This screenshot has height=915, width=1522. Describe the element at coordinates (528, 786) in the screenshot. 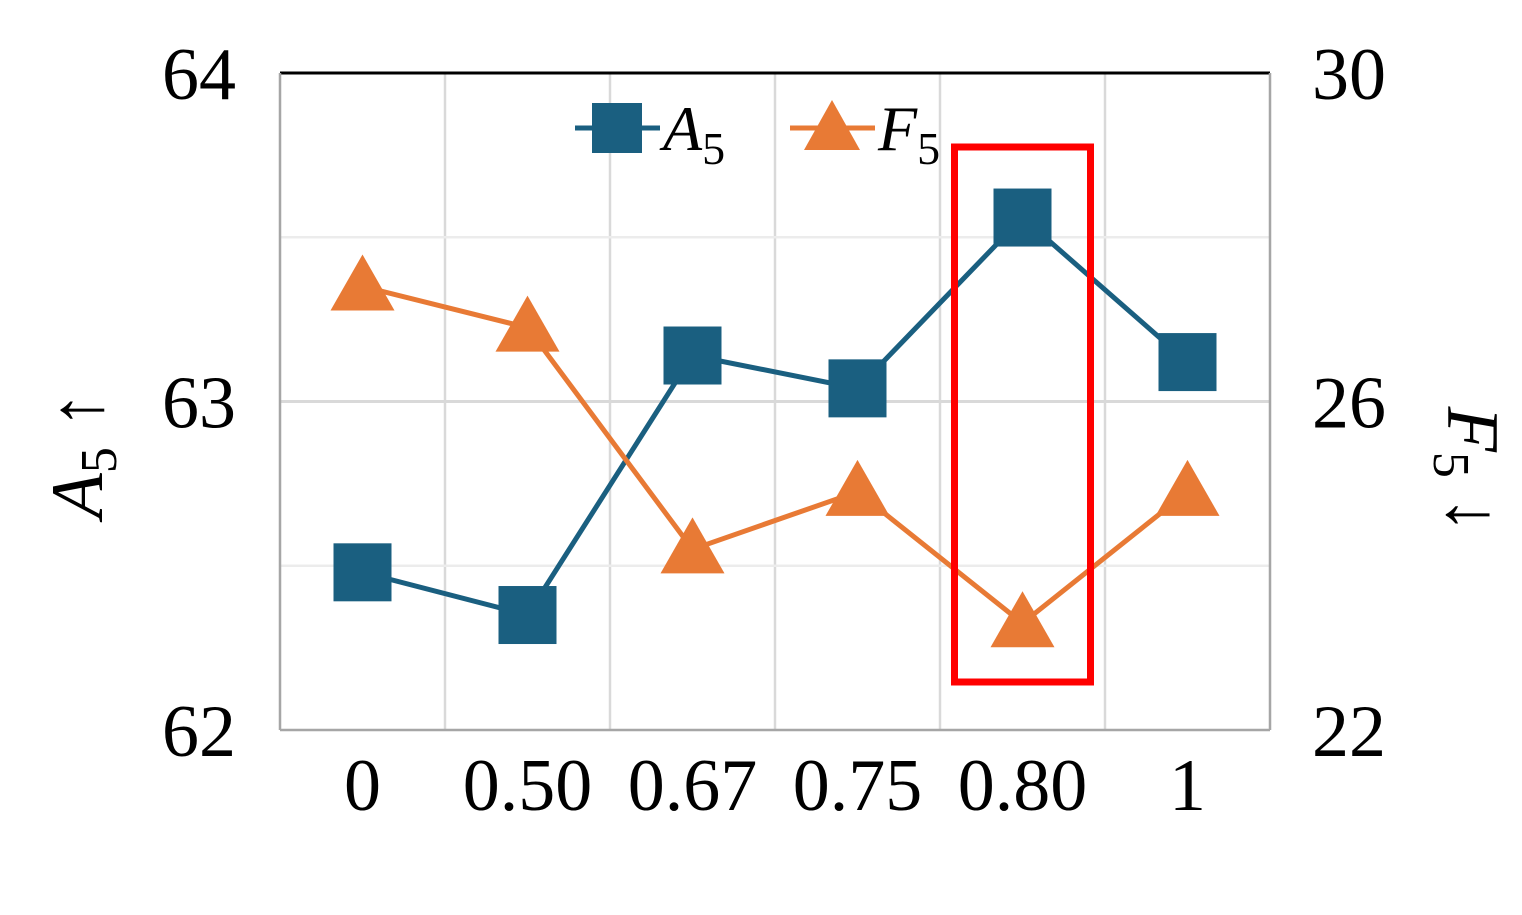

I see `x-tick-label: 0.50` at that location.